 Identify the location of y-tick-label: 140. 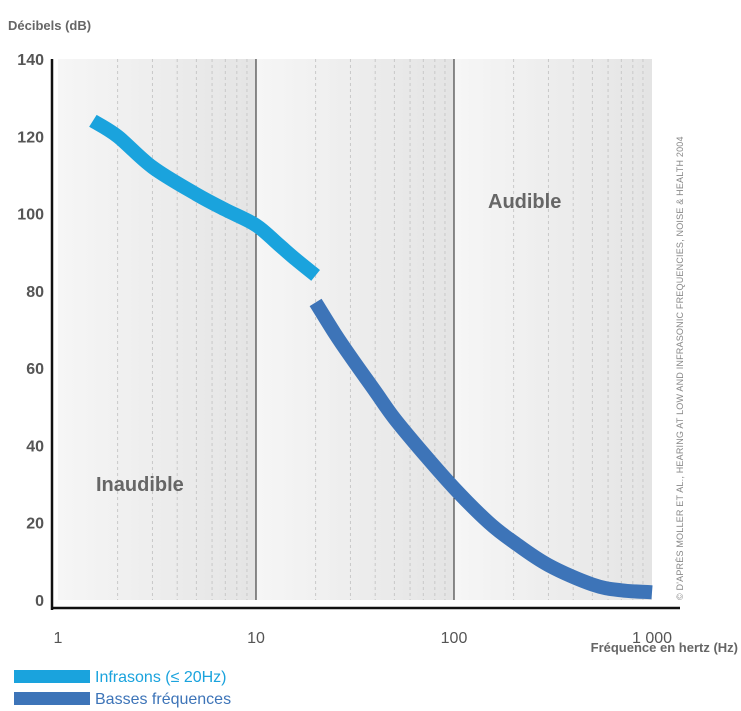
(30, 60).